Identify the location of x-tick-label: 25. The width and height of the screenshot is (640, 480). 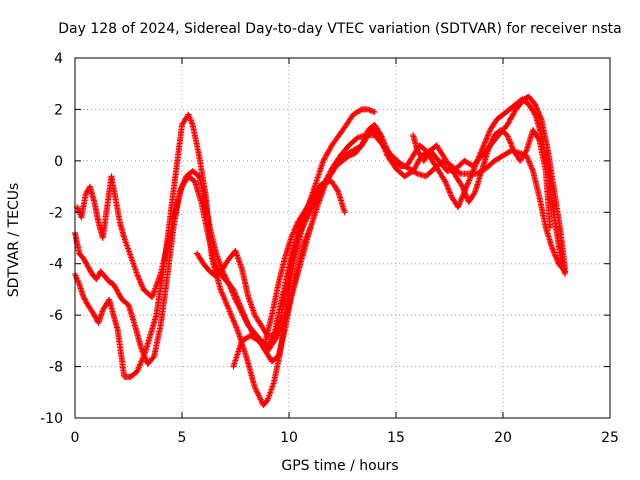
(610, 438).